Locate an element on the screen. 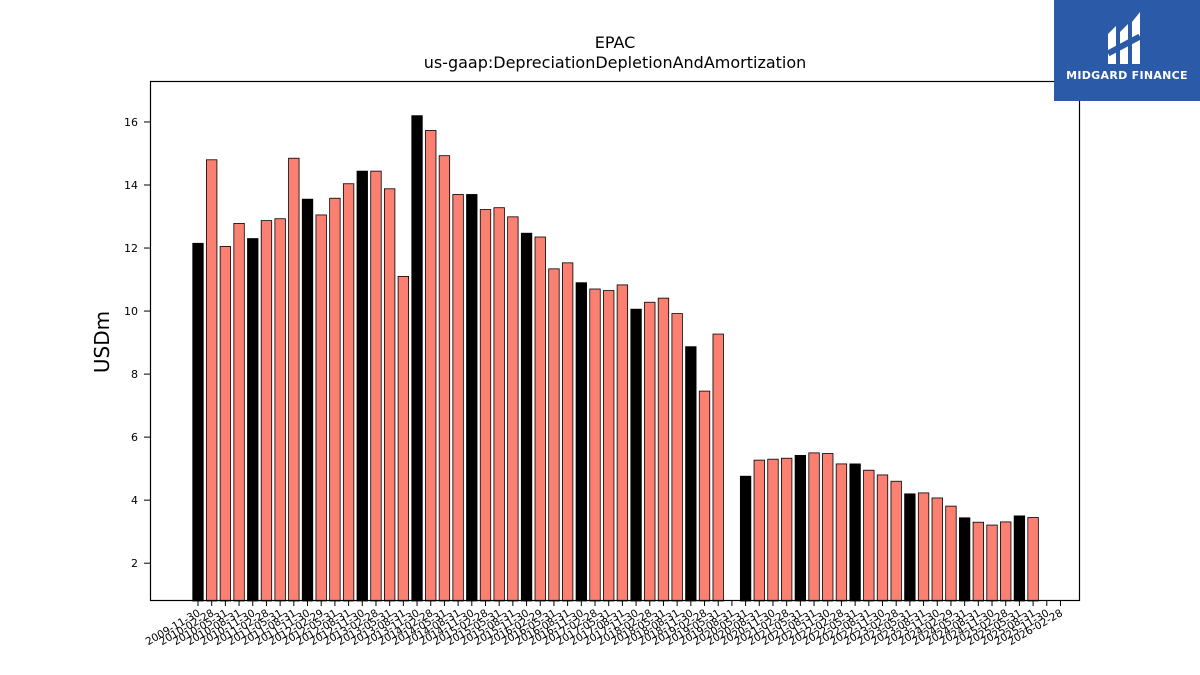 This screenshot has height=675, width=1200. y-tick-label: 16 is located at coordinates (131, 122).